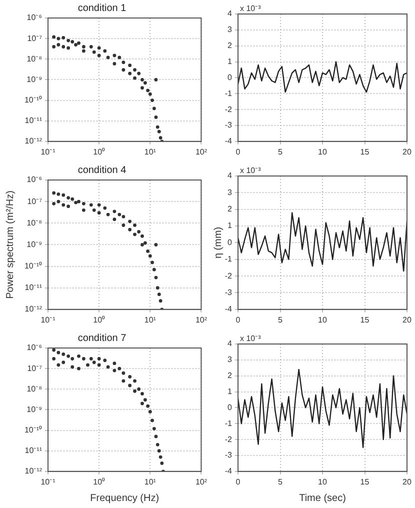 The width and height of the screenshot is (415, 508). What do you see at coordinates (10, 244) in the screenshot?
I see `y-axis-title: Power spectrum (m²/Hz)` at bounding box center [10, 244].